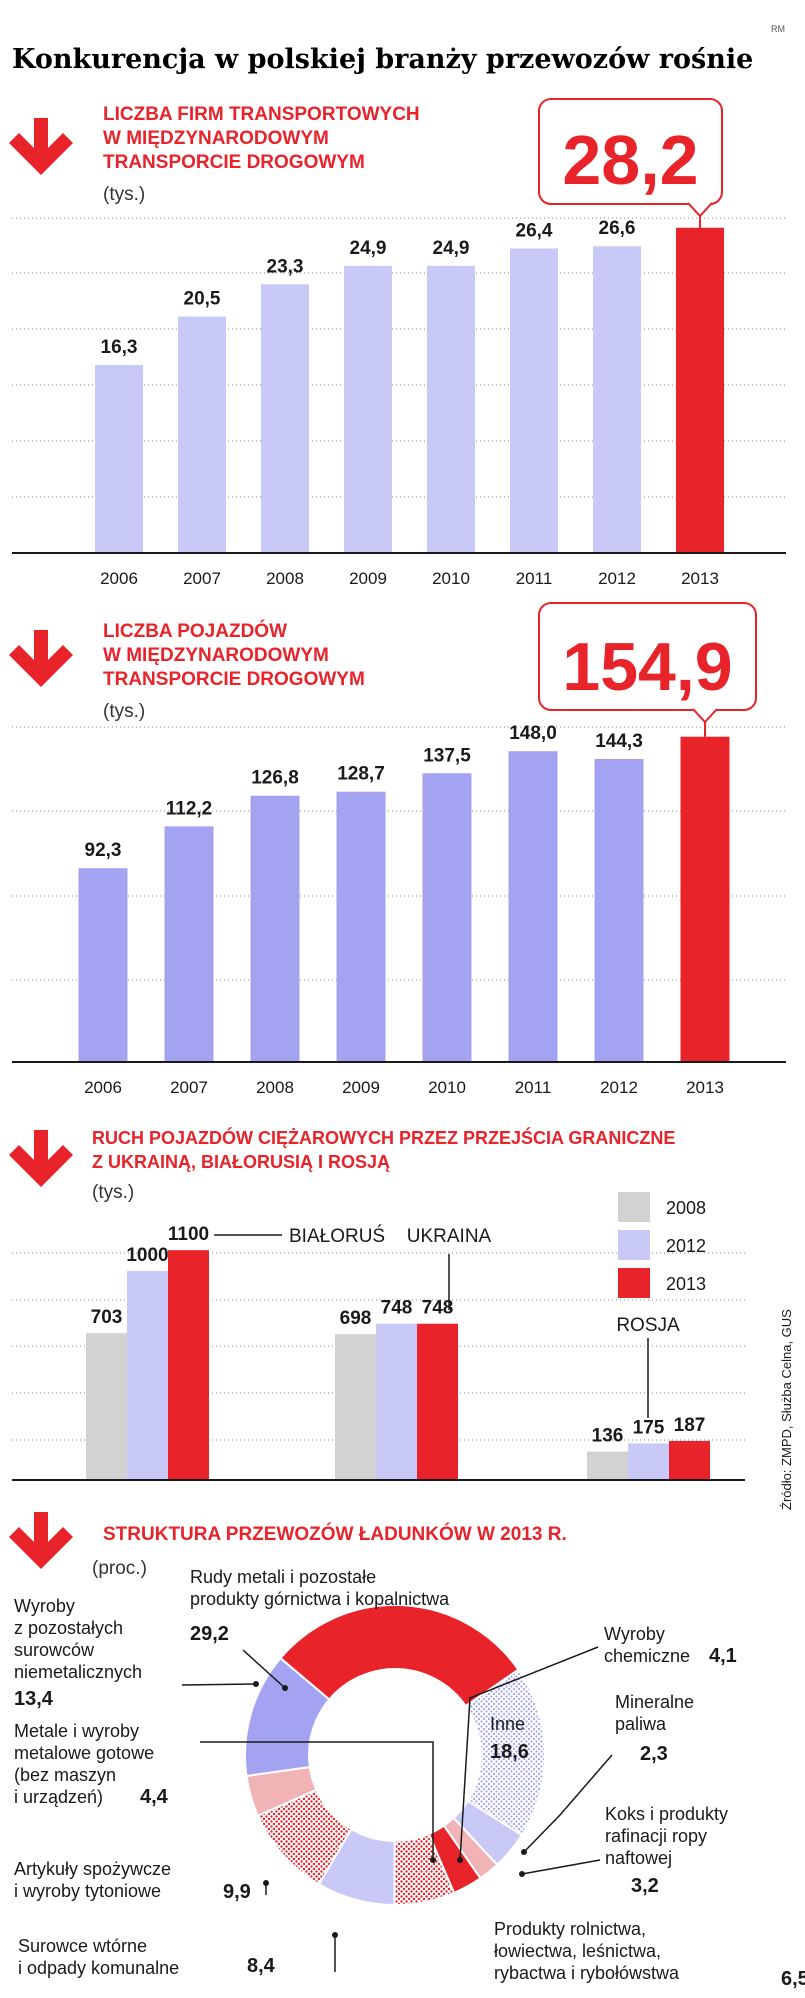  What do you see at coordinates (723, 1656) in the screenshot?
I see `slice-value: 4,1` at bounding box center [723, 1656].